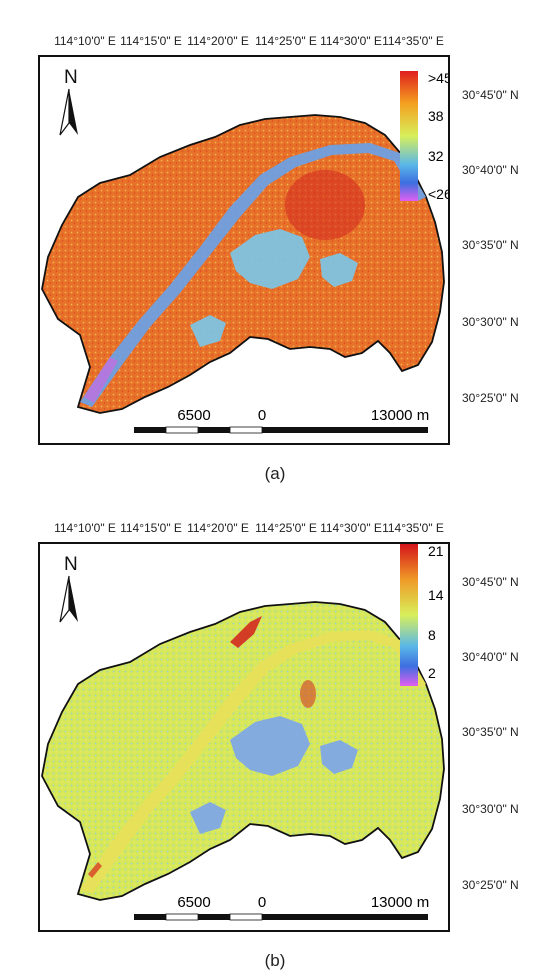 The image size is (550, 974). What do you see at coordinates (101, 380) in the screenshot?
I see `cool-zone` at bounding box center [101, 380].